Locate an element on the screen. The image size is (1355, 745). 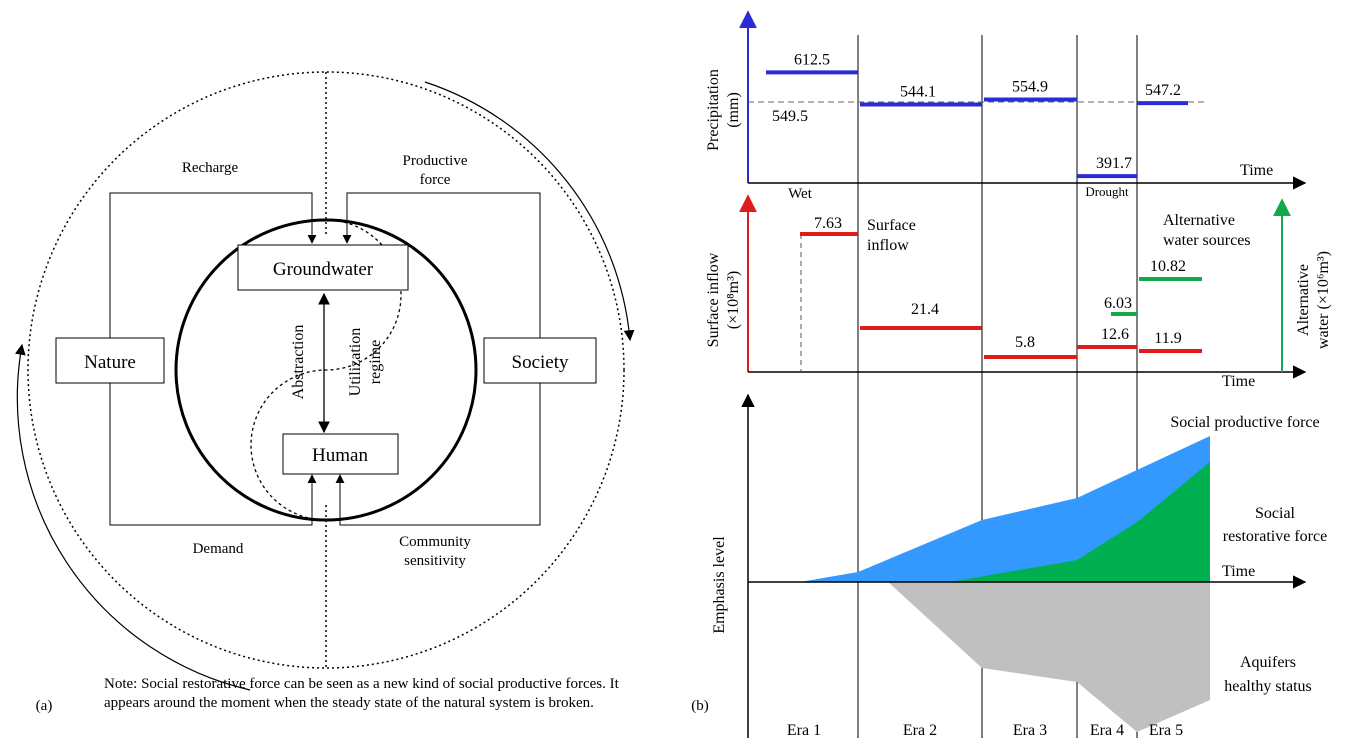
social-restorative-label-2: restorative force is located at coordinates (1275, 536).